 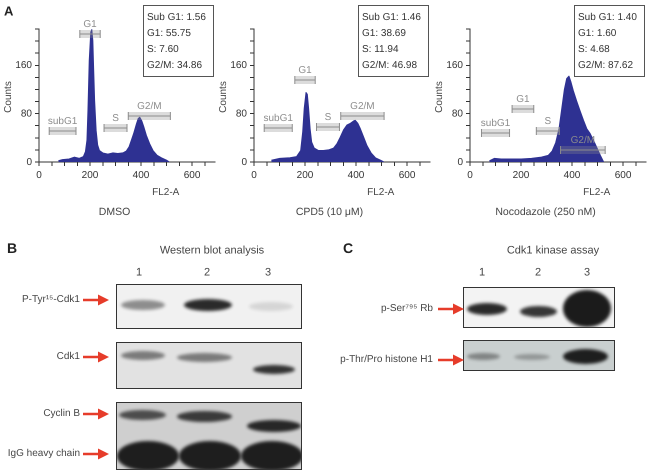 I want to click on text: p-Thr/Pro histone H1, so click(x=386, y=359).